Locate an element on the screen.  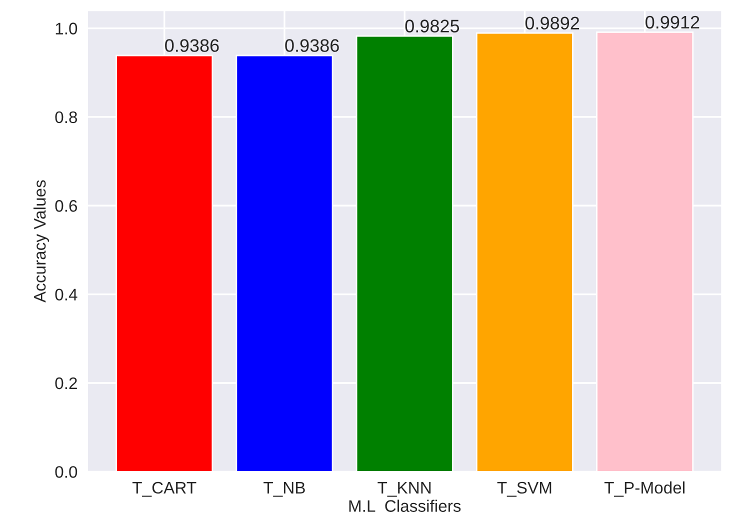
y-tick-label: 1.0 is located at coordinates (67, 28).